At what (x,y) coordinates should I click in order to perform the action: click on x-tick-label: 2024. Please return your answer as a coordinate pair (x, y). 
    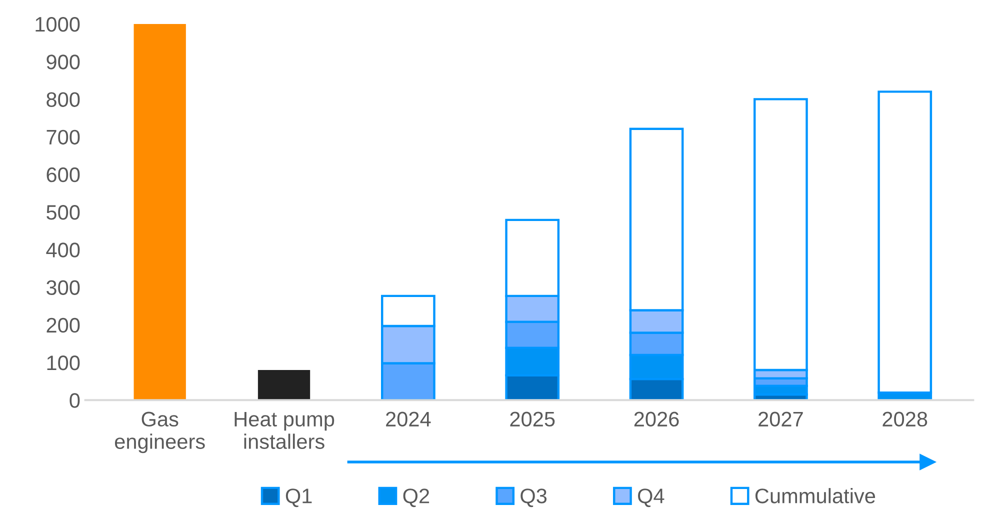
    Looking at the image, I should click on (408, 419).